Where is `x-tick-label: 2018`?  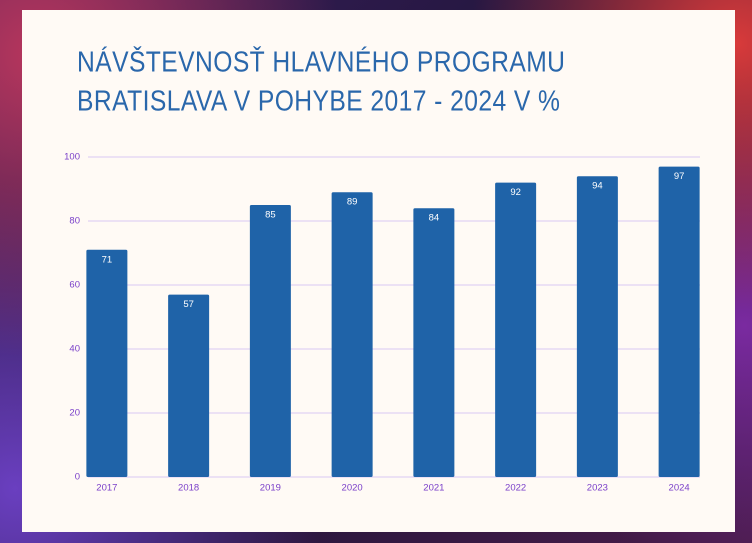 x-tick-label: 2018 is located at coordinates (188, 488).